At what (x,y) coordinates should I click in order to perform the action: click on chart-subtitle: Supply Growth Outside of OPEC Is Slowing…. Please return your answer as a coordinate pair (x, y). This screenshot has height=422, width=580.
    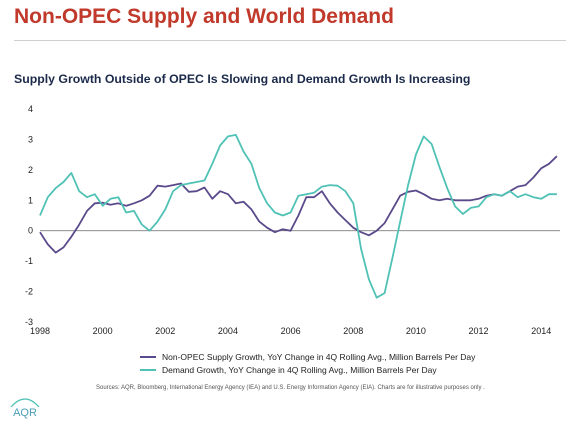
    Looking at the image, I should click on (242, 79).